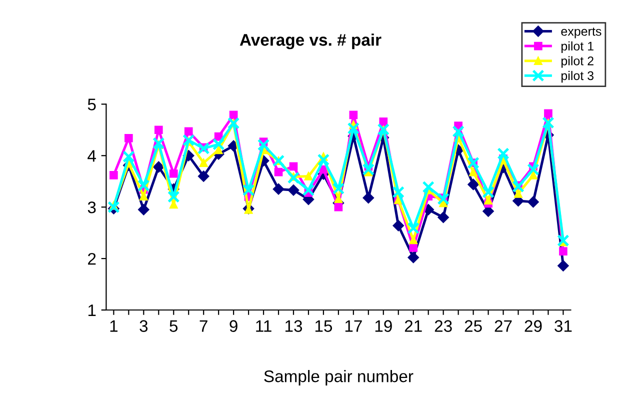  Describe the element at coordinates (503, 326) in the screenshot. I see `x-tick-label: 27` at that location.